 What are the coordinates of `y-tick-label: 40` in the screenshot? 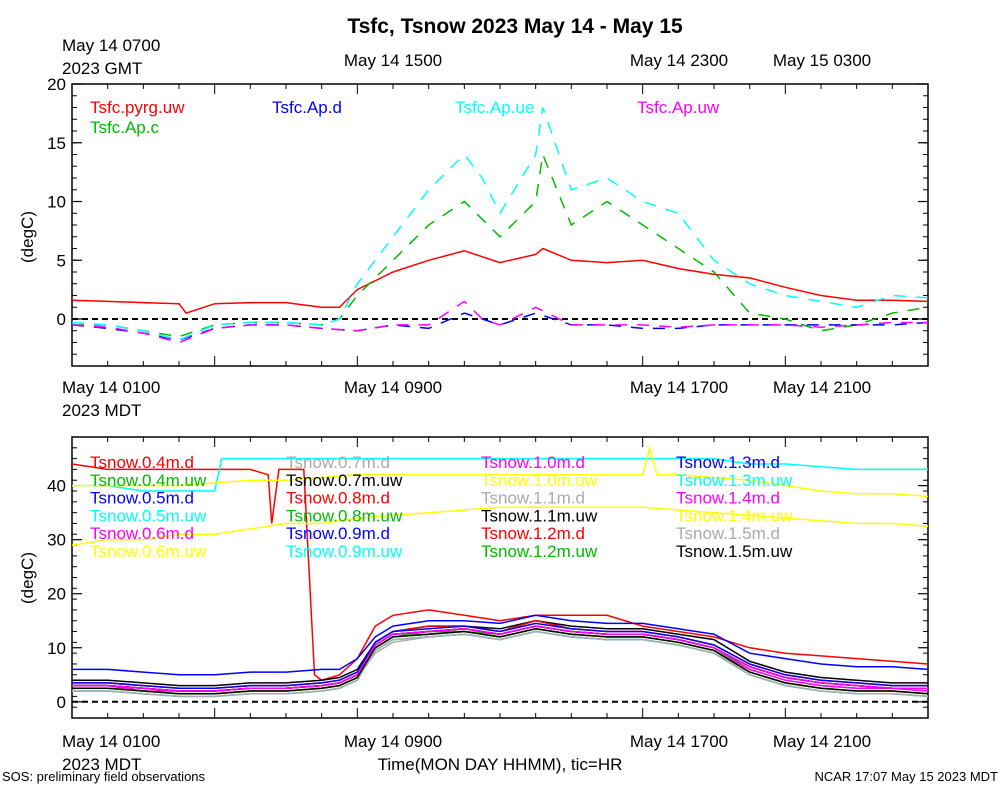 It's located at (56, 486).